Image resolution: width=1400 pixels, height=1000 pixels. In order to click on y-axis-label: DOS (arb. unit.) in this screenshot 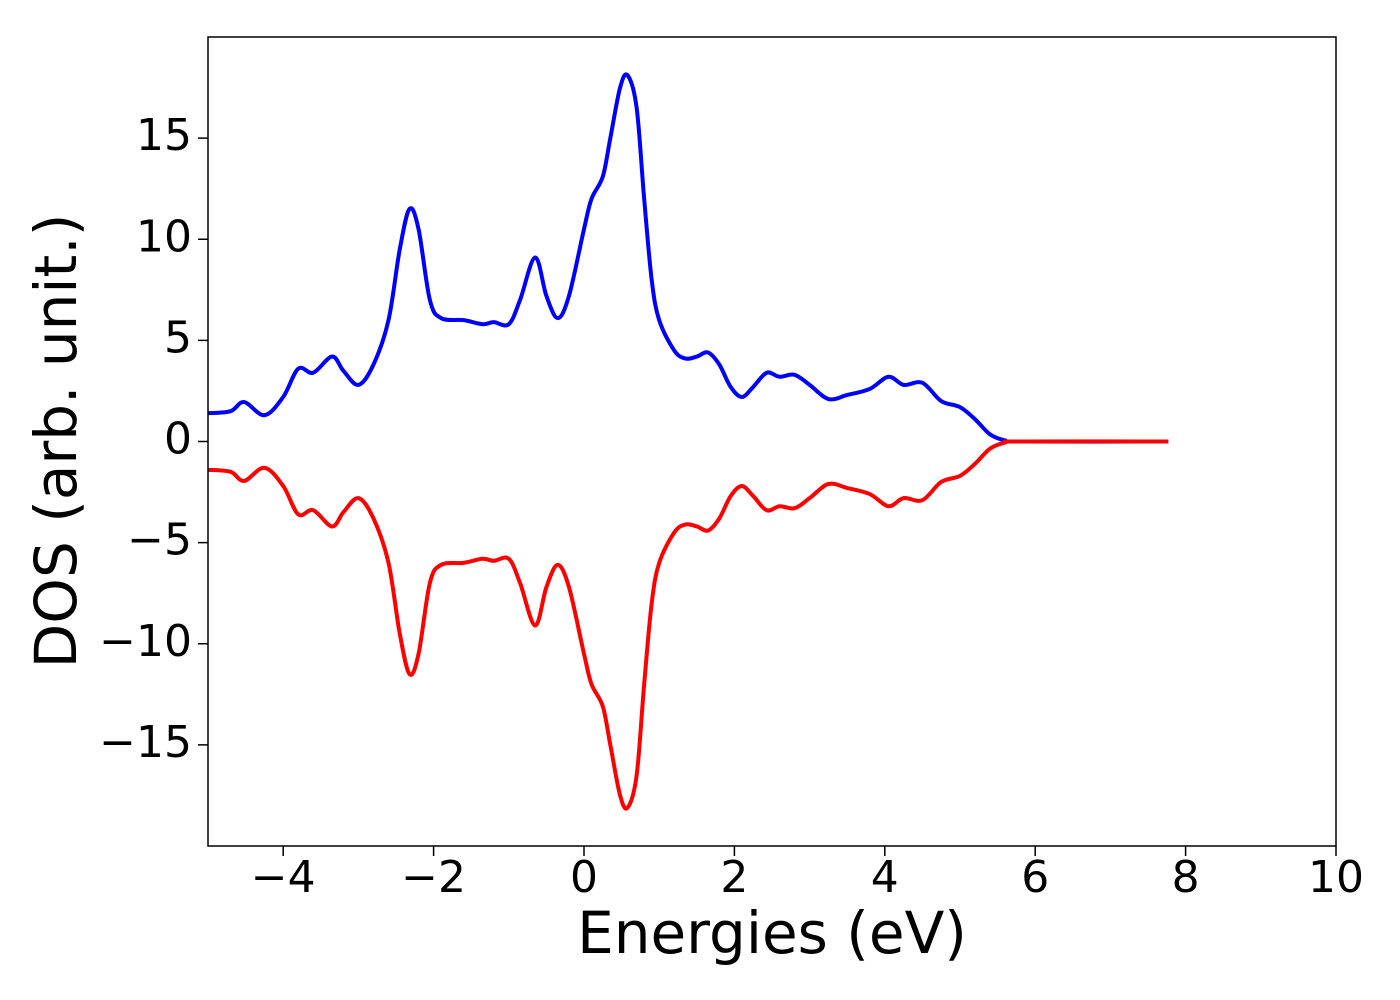, I will do `click(56, 441)`.